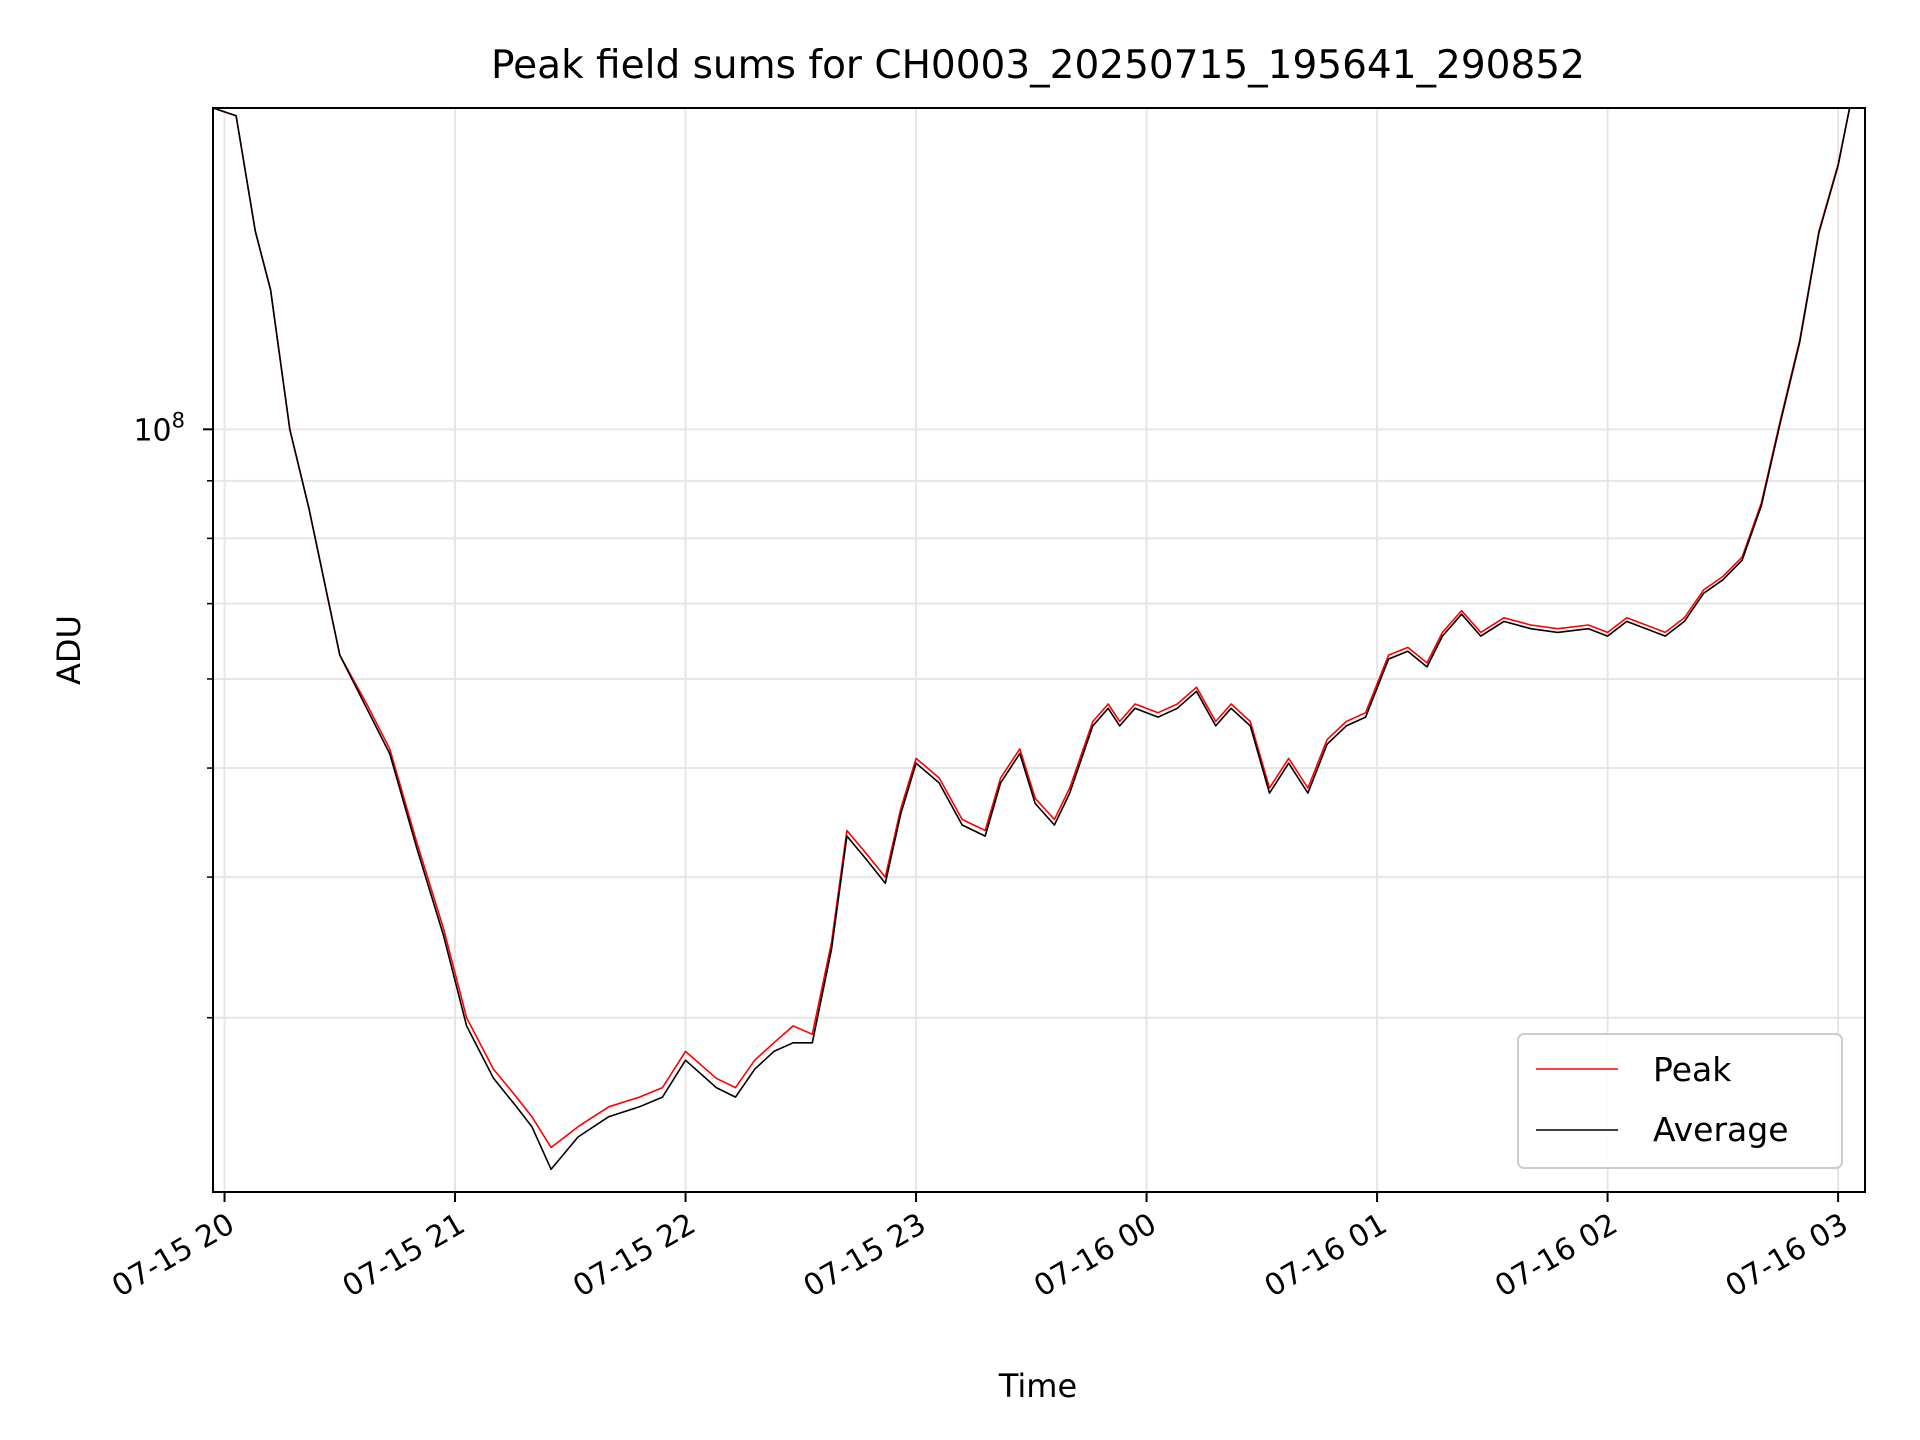 Image resolution: width=1920 pixels, height=1440 pixels. Describe the element at coordinates (1692, 1069) in the screenshot. I see `legend-peak-label: Peak` at that location.